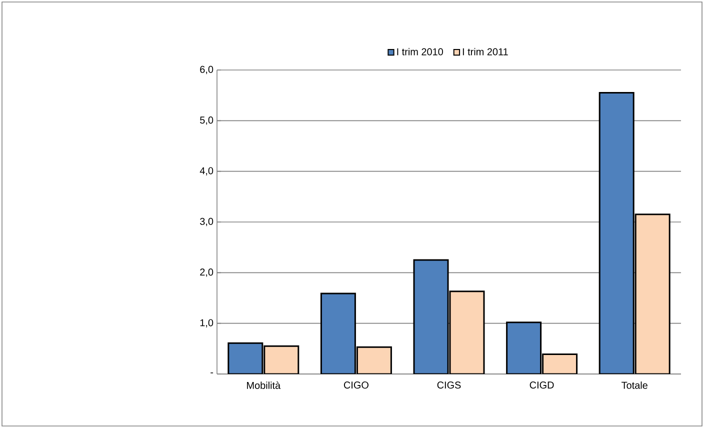 Image resolution: width=704 pixels, height=428 pixels. What do you see at coordinates (264, 385) in the screenshot?
I see `x-tick-label: Mobilità` at bounding box center [264, 385].